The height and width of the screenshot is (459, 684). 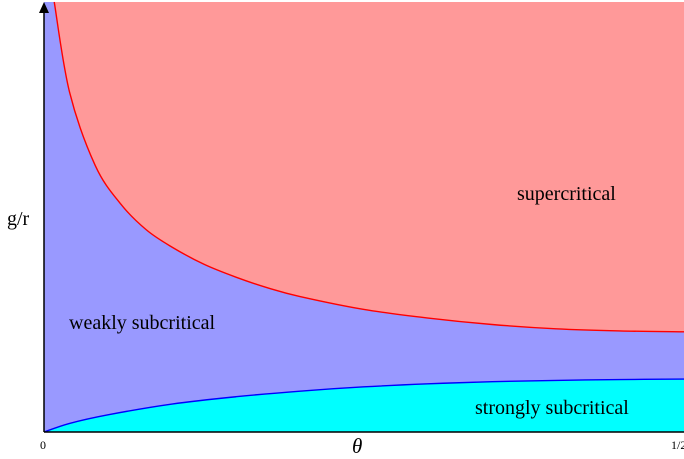 I want to click on lower-boundary-curve, so click(x=363, y=405).